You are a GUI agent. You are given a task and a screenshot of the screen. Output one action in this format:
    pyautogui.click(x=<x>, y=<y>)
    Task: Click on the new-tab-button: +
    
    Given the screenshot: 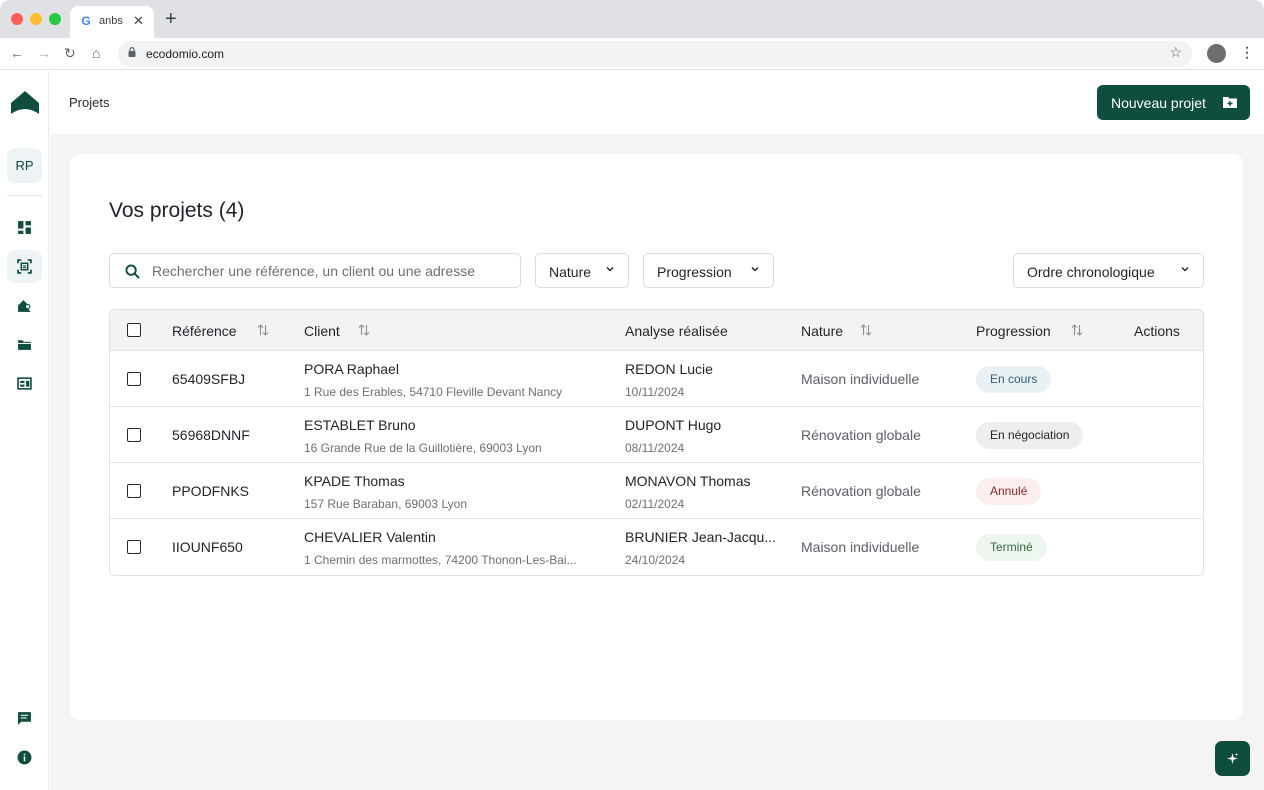 What is the action you would take?
    pyautogui.click(x=171, y=19)
    